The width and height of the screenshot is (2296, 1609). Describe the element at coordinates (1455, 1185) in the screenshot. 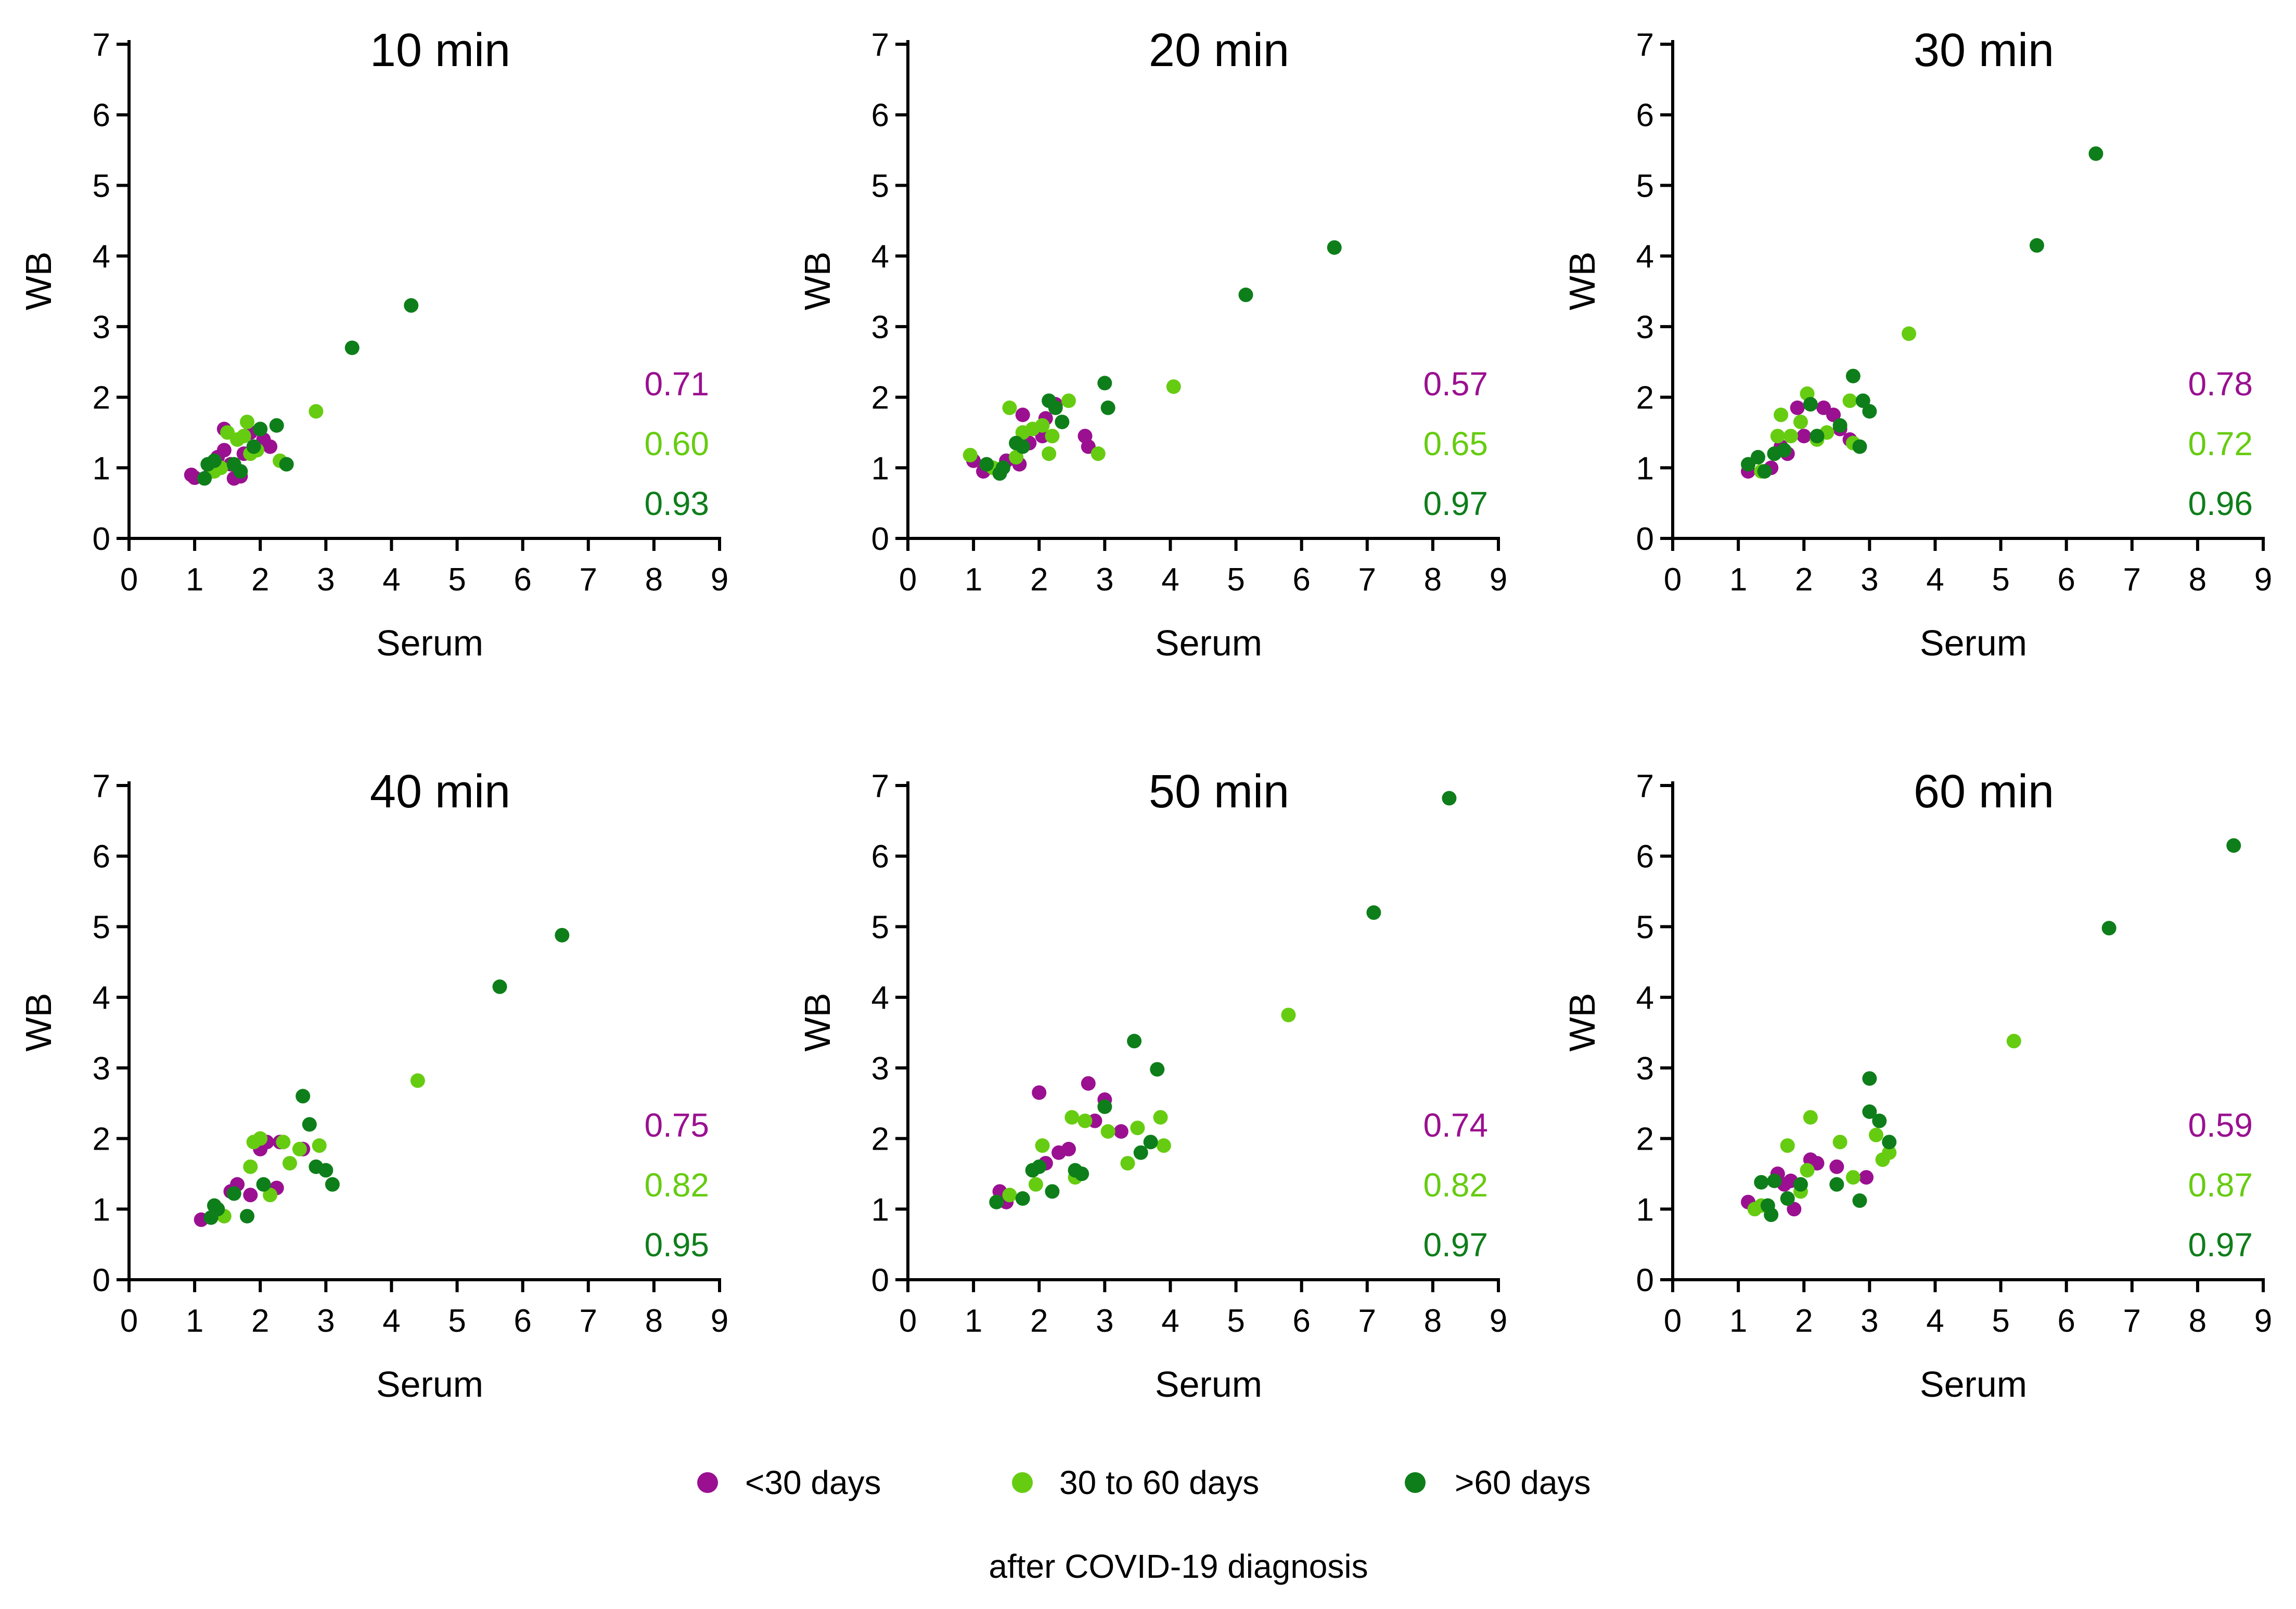

I see `correlation-label-d30to60: 0.82` at that location.